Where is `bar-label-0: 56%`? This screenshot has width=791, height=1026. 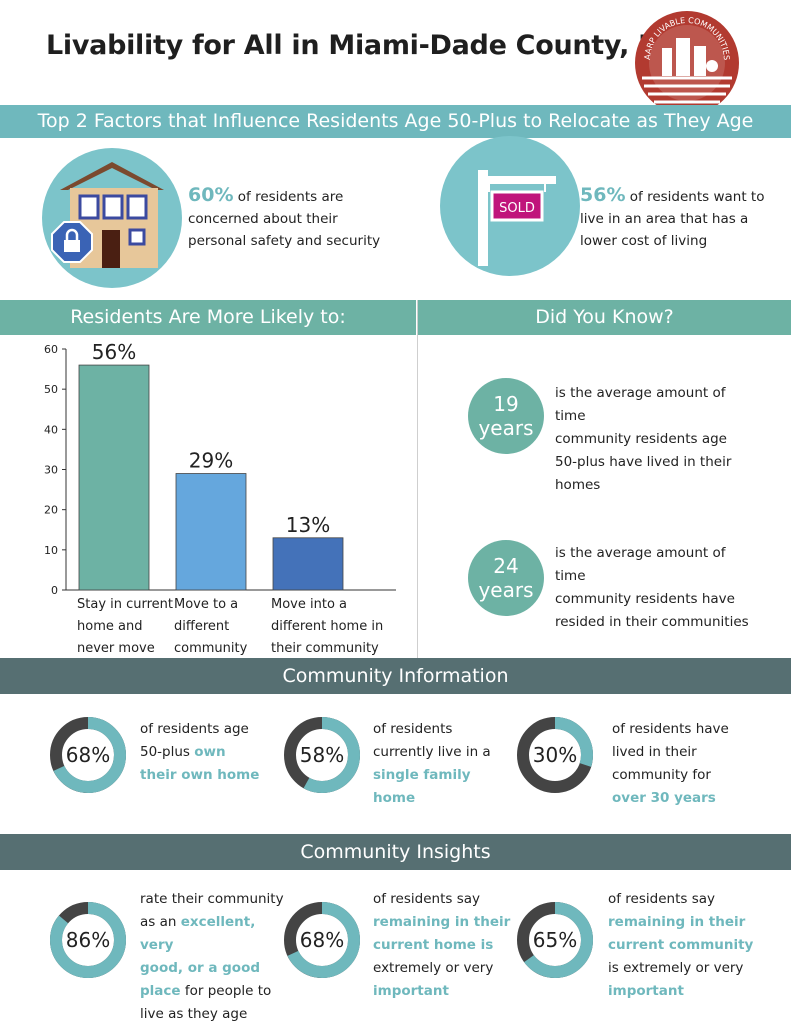
bar-label-0: 56% is located at coordinates (114, 352).